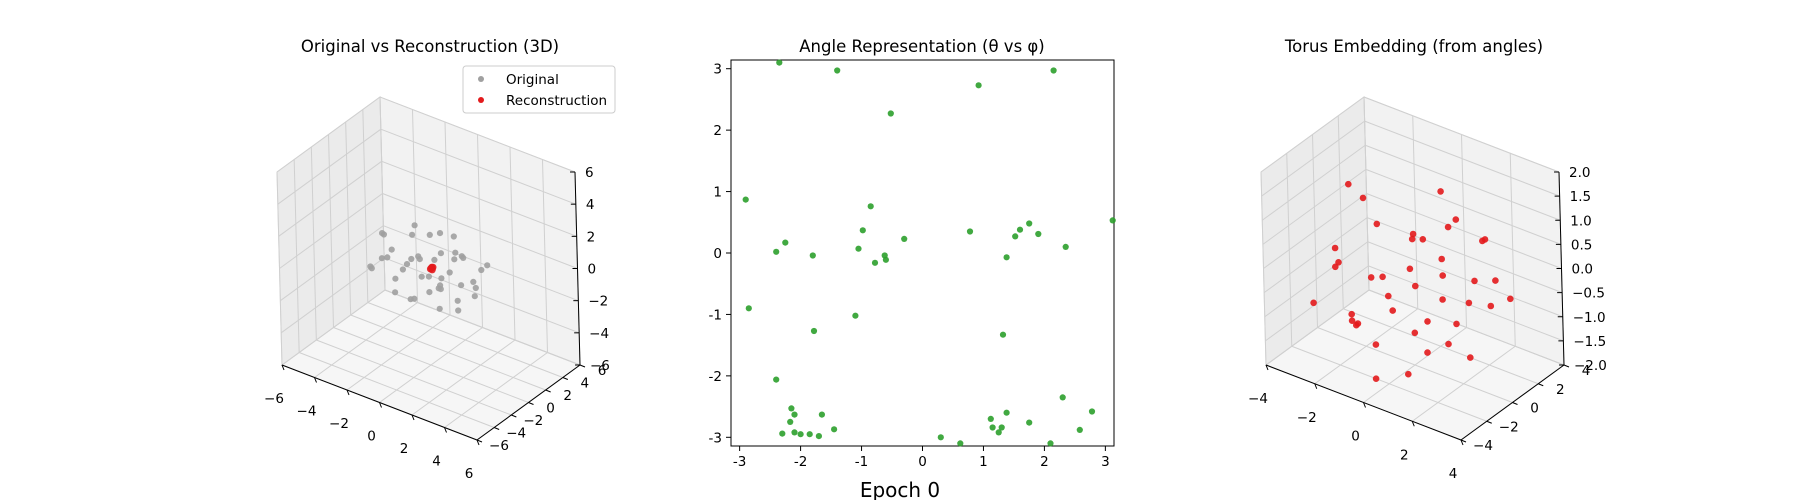 The image size is (1800, 500). I want to click on x-tick-label: 0, so click(1355, 437).